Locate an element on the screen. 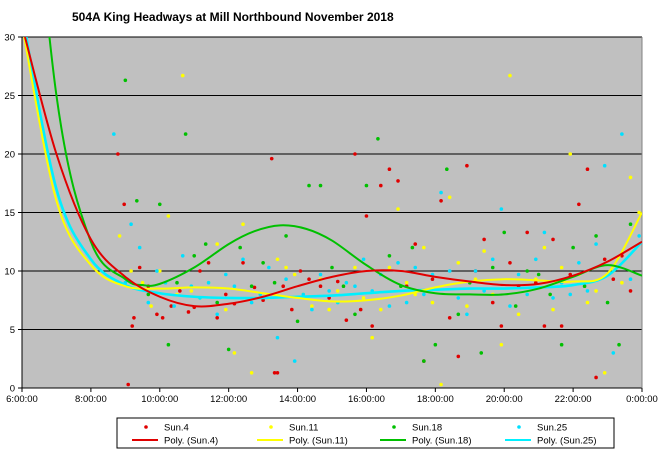  x-tick-label: 20:00:00 is located at coordinates (504, 399).